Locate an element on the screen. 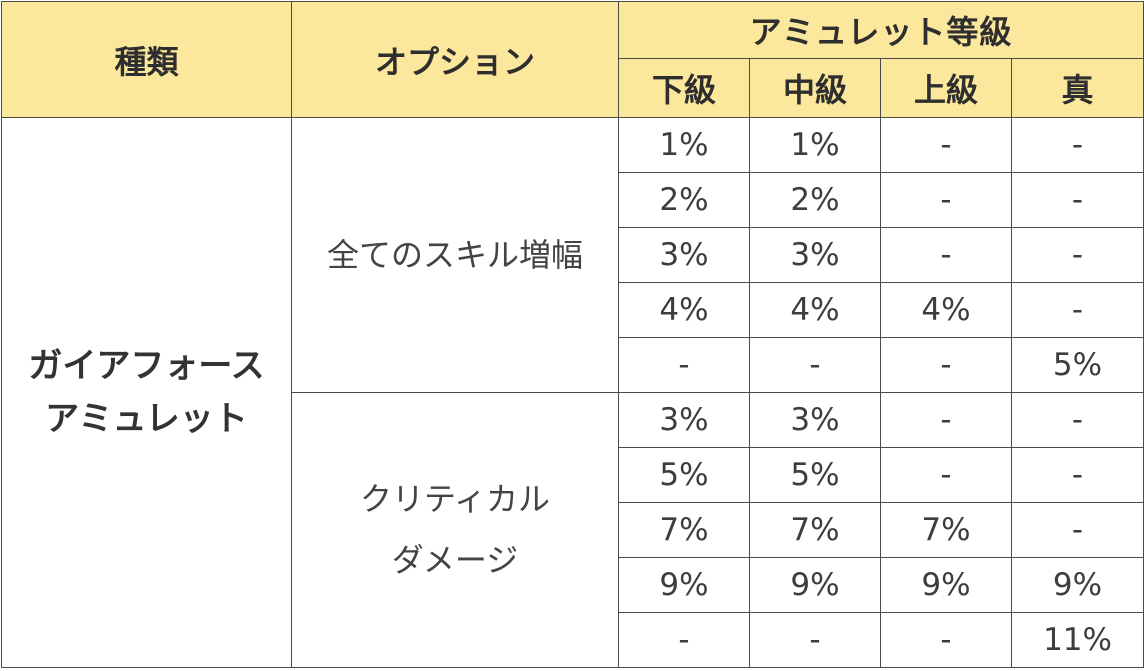  table-row: 4% 4% 4% - is located at coordinates (573, 310).